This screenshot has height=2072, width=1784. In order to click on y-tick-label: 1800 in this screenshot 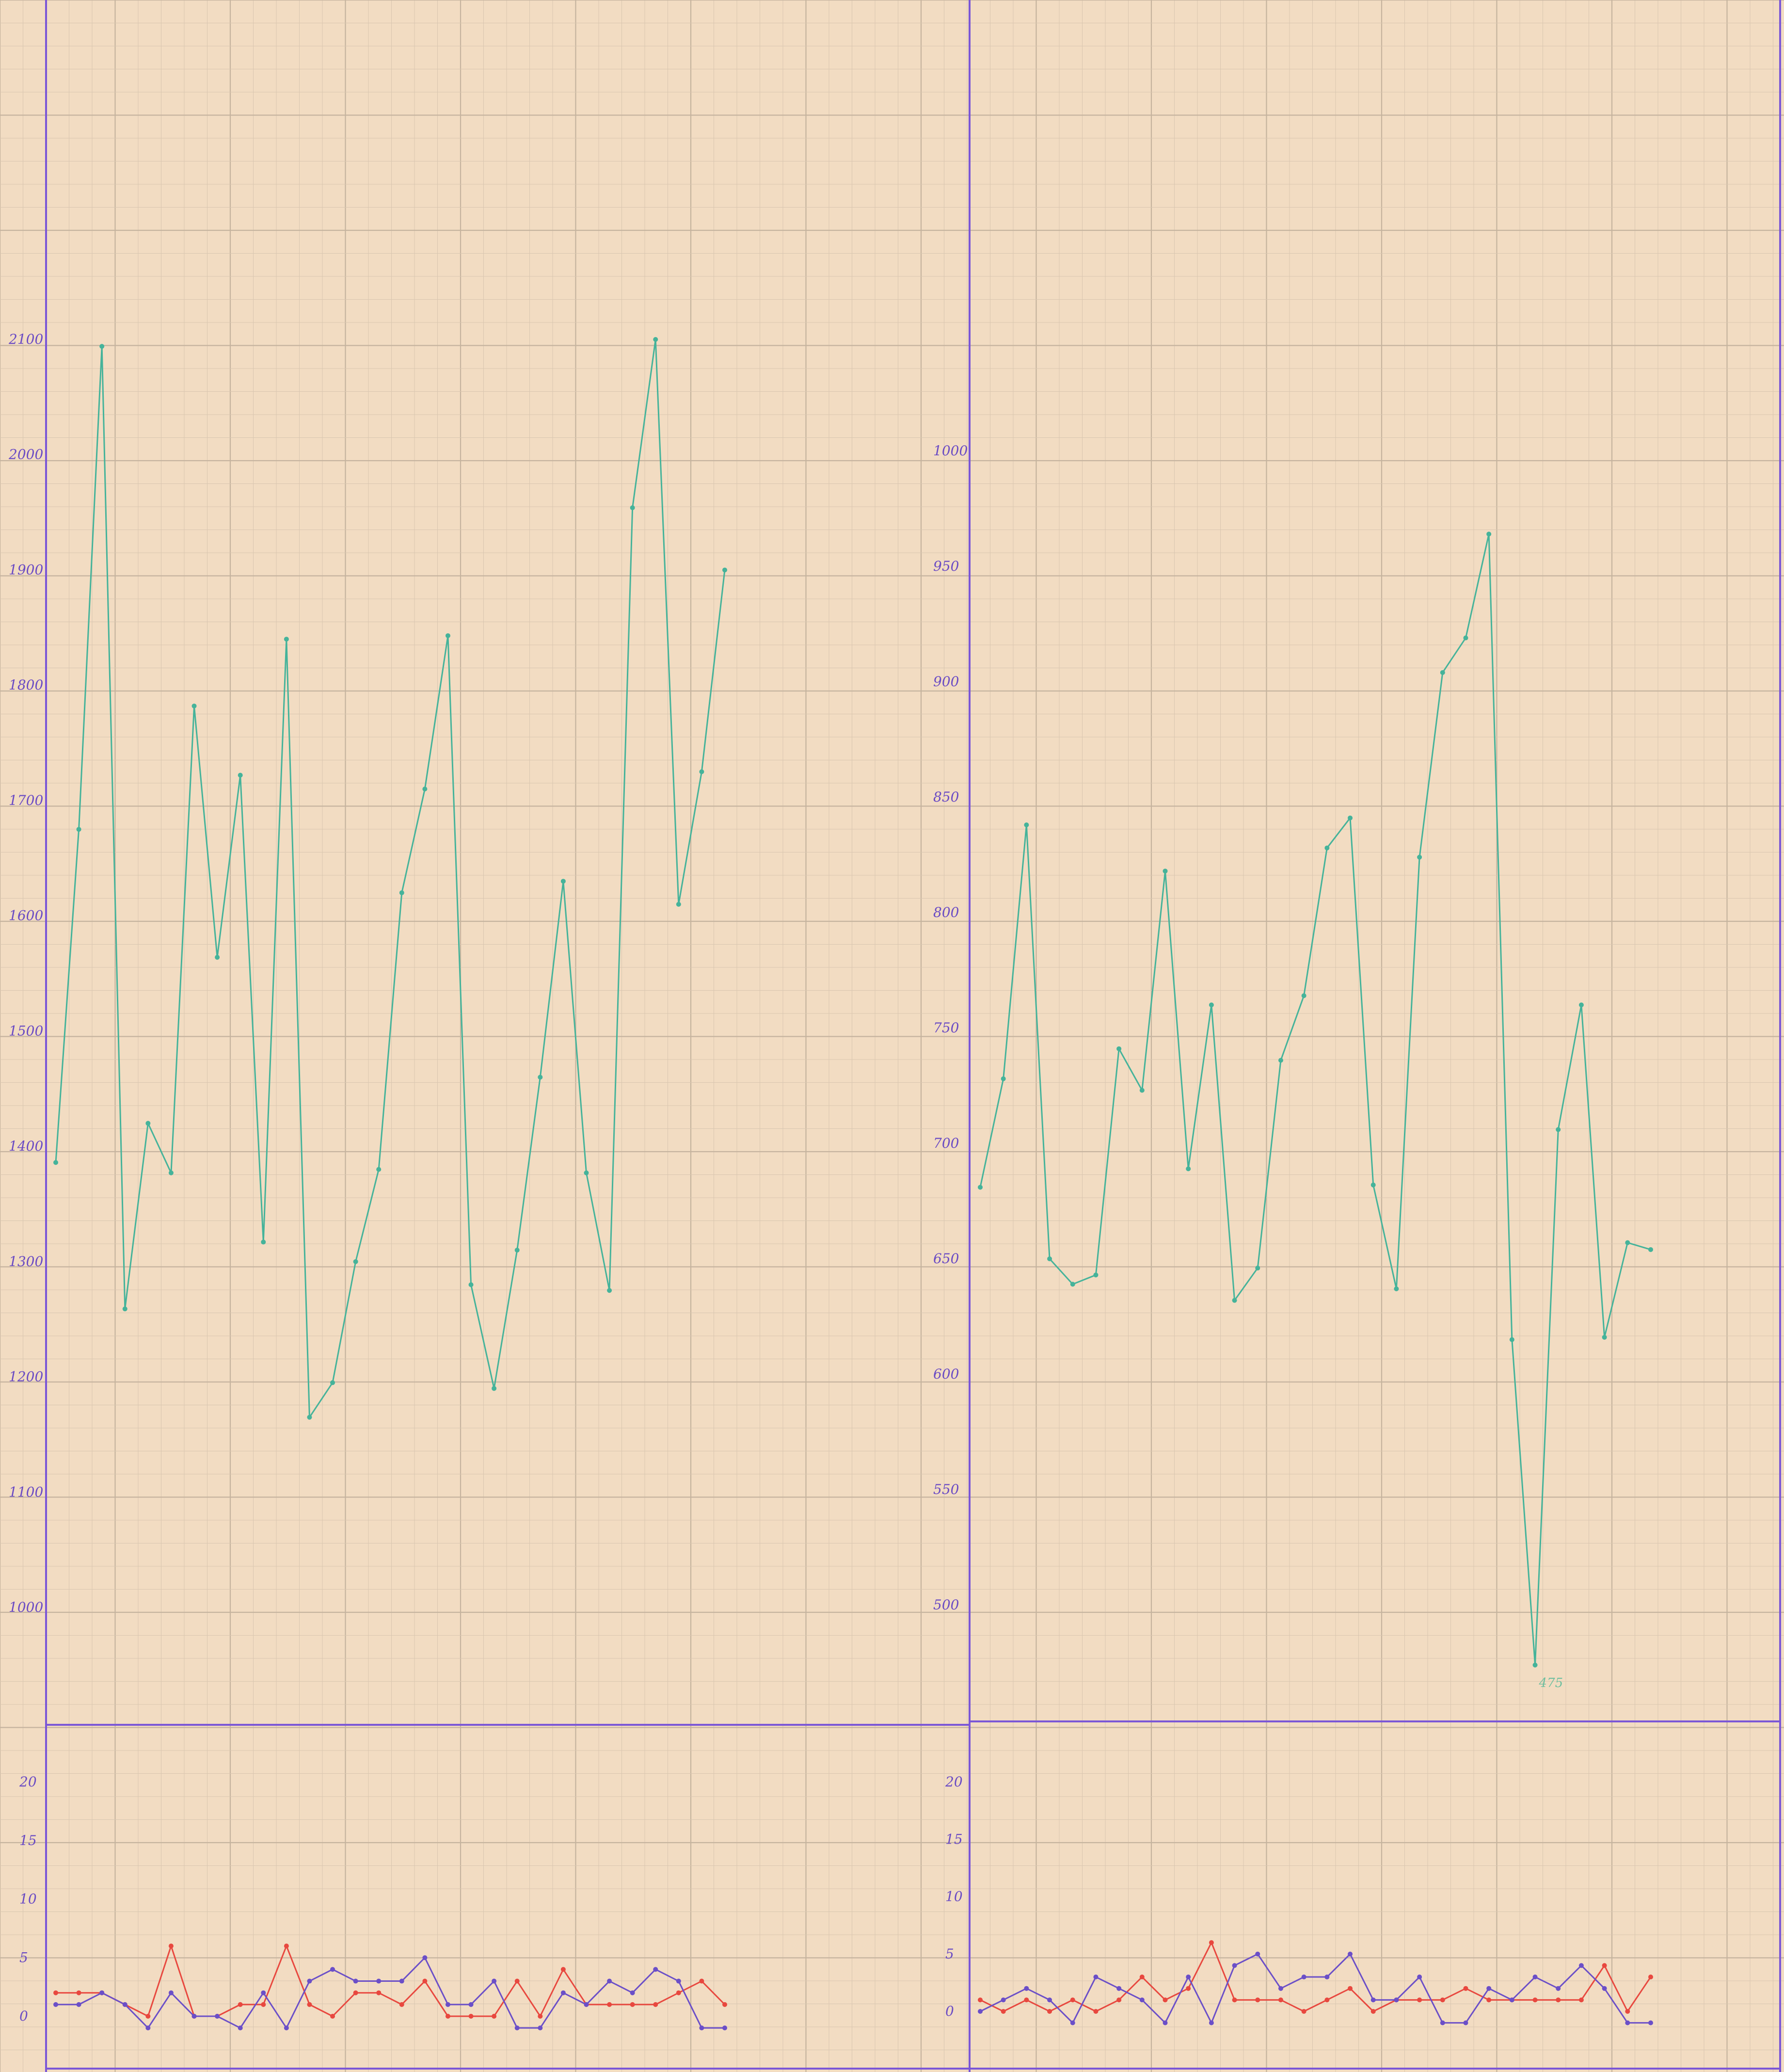, I will do `click(26, 685)`.